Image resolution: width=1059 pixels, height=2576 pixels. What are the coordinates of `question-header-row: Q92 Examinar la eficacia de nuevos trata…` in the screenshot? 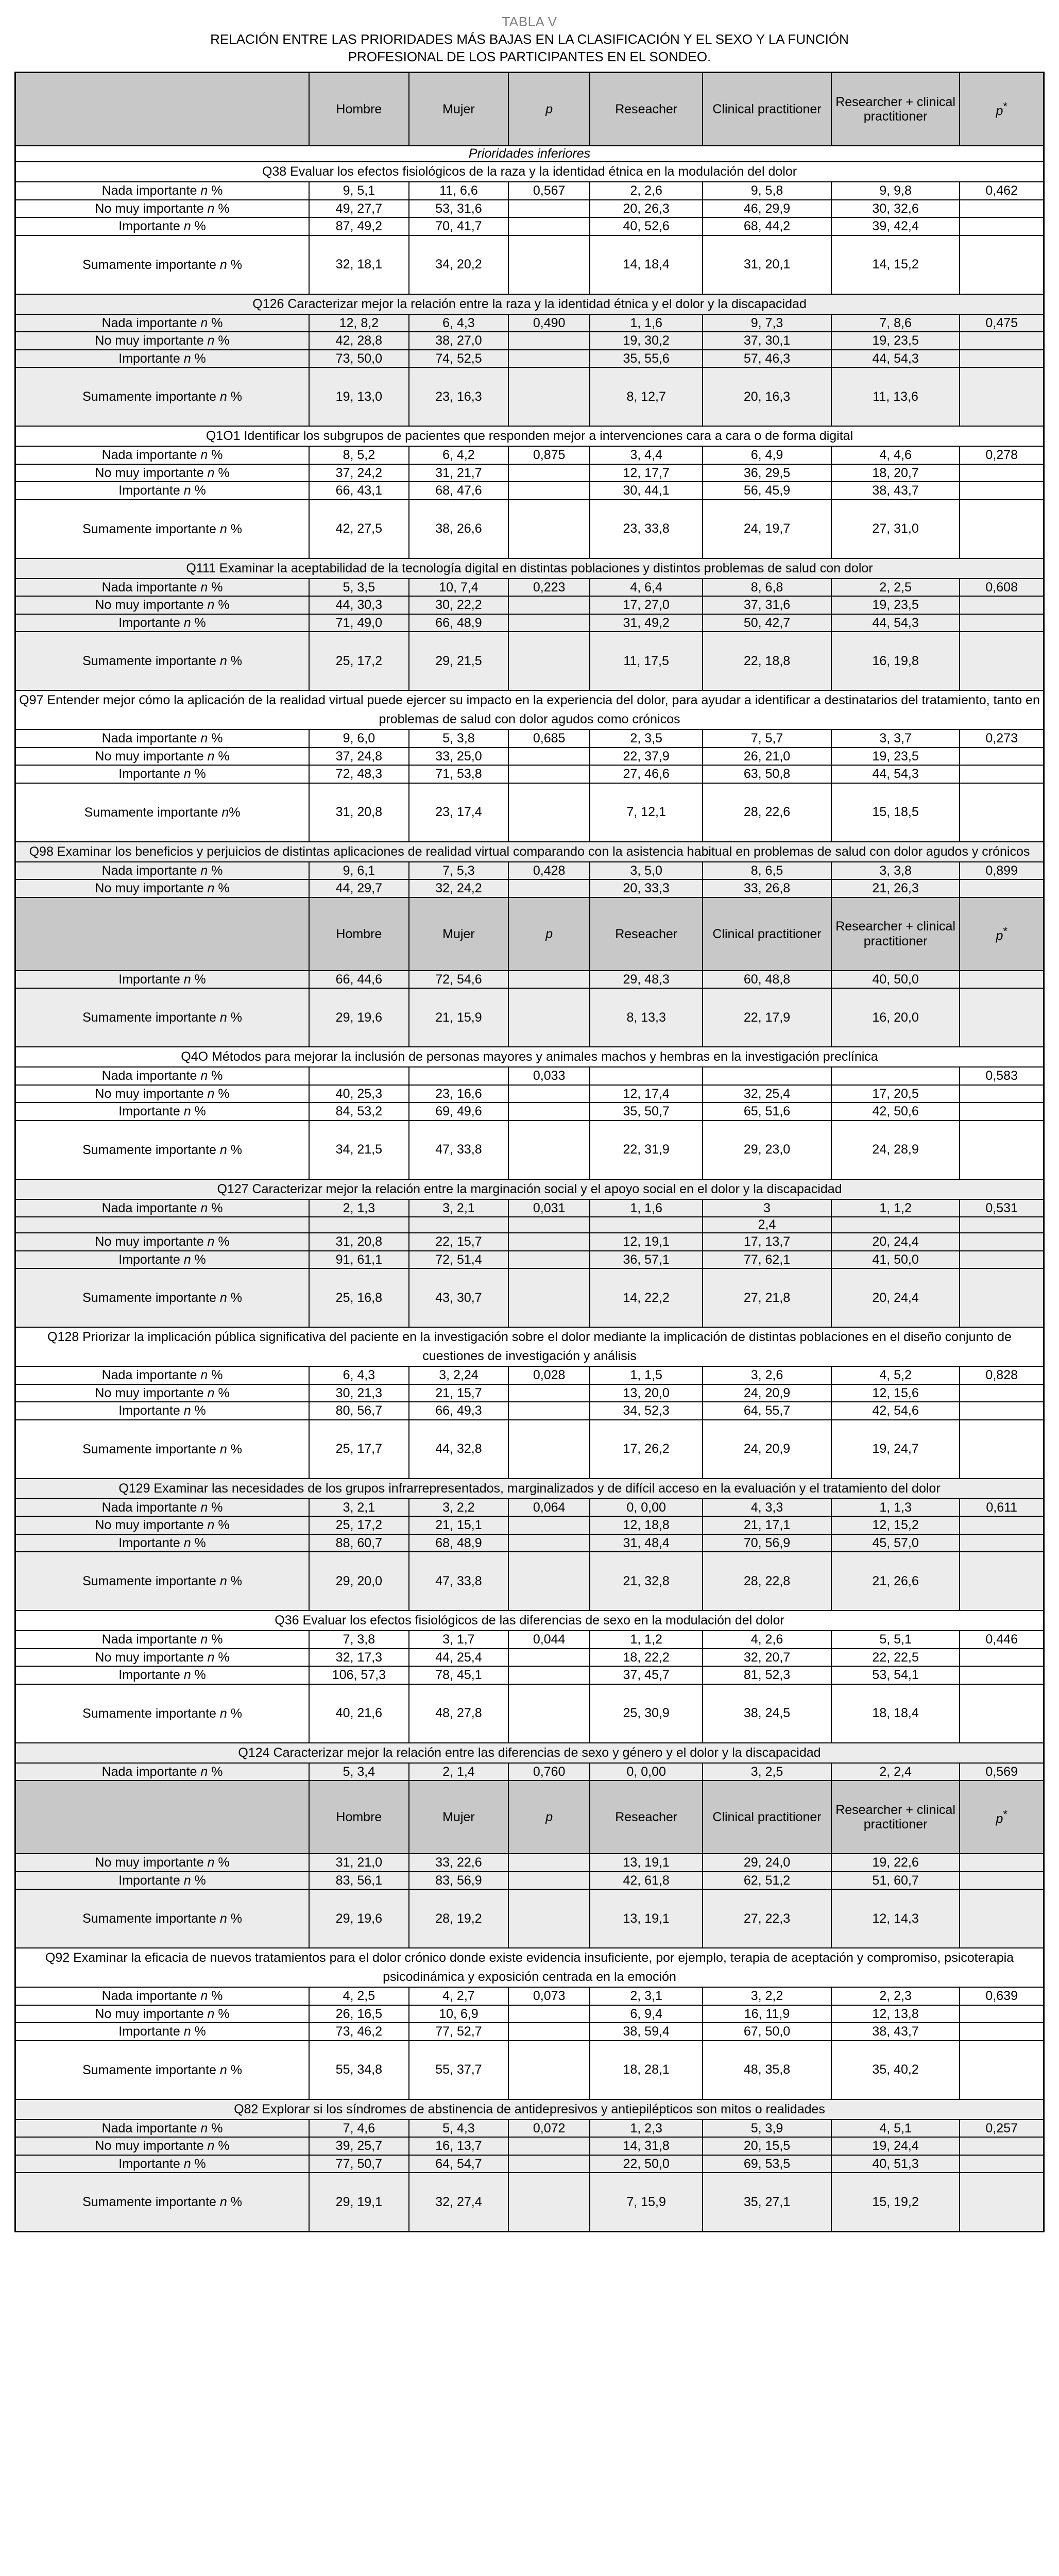 It's located at (529, 1967).